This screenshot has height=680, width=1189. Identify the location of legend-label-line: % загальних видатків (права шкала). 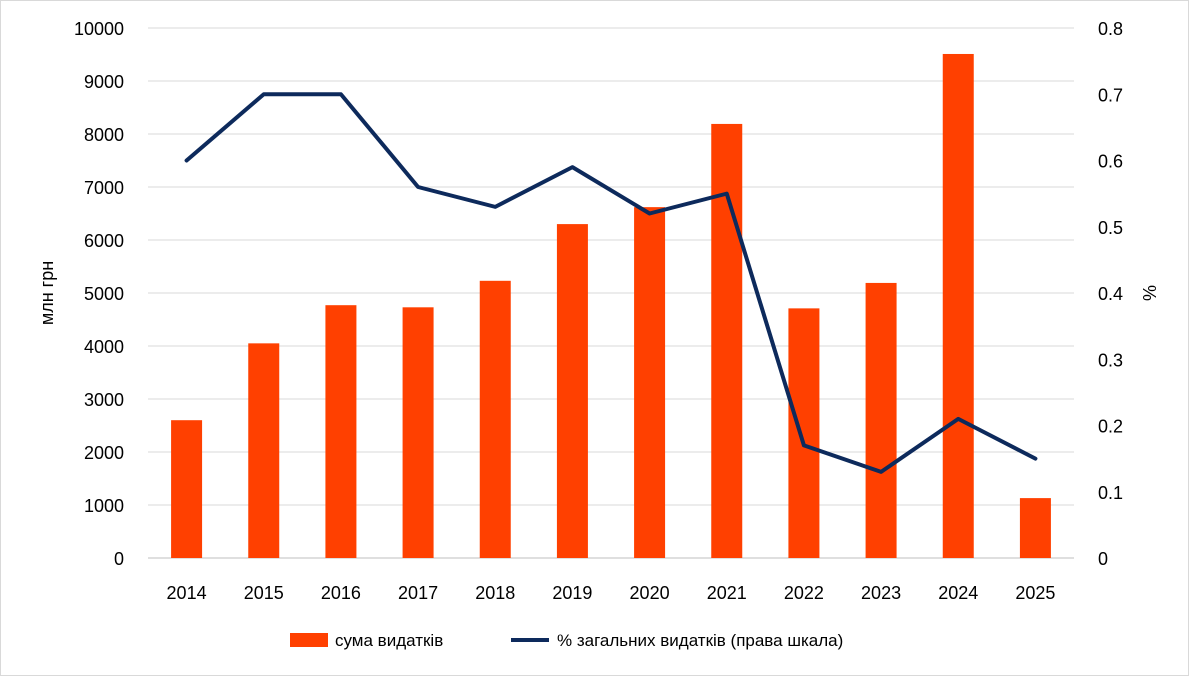
(700, 640).